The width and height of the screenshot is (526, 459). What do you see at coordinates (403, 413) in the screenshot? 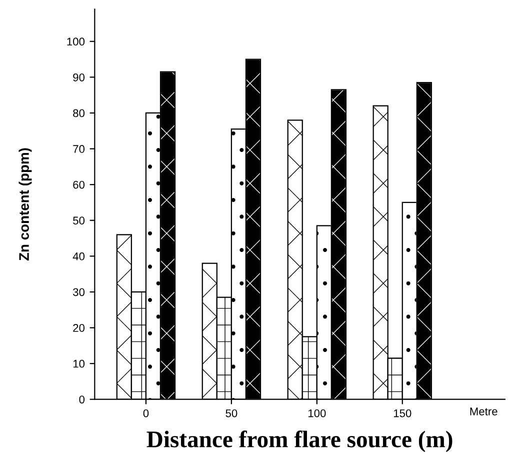
I see `x-tick-label: 150` at bounding box center [403, 413].